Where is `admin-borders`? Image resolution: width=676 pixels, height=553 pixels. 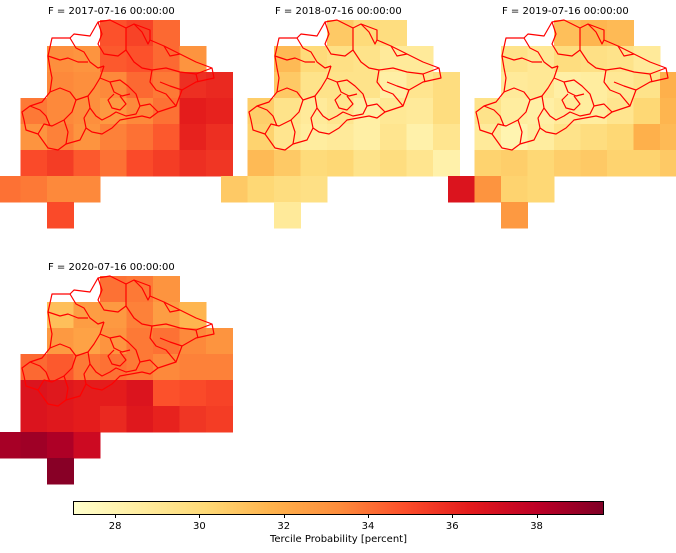 admin-borders is located at coordinates (118, 85).